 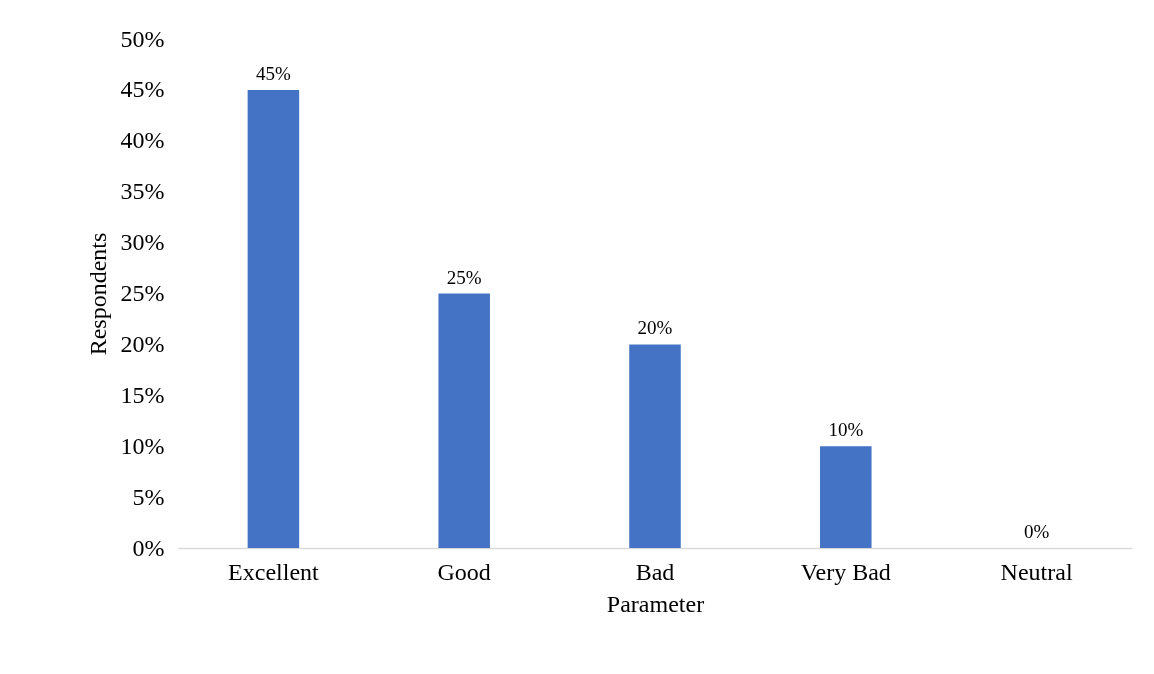 What do you see at coordinates (142, 445) in the screenshot?
I see `y-tick-label: 10%` at bounding box center [142, 445].